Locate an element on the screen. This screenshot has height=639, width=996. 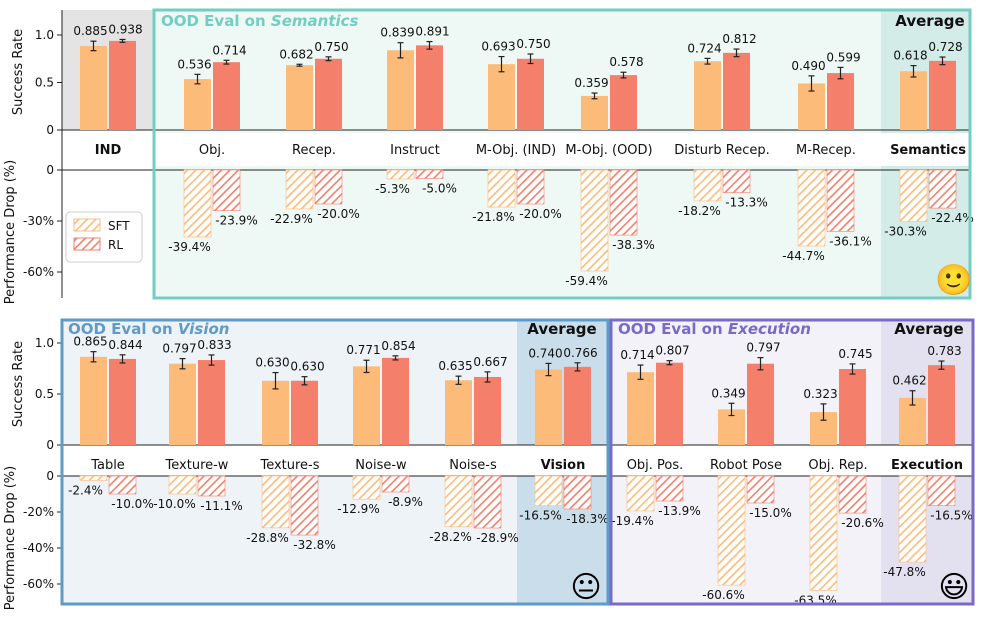
vision-sft-drop-label: -28.8% is located at coordinates (267, 538).